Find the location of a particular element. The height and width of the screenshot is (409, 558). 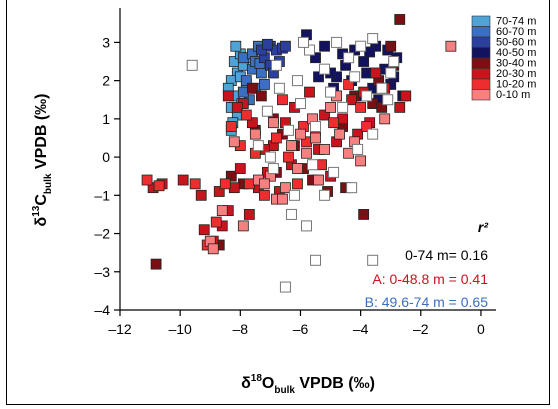

legend-label: 30-40 m is located at coordinates (516, 64).